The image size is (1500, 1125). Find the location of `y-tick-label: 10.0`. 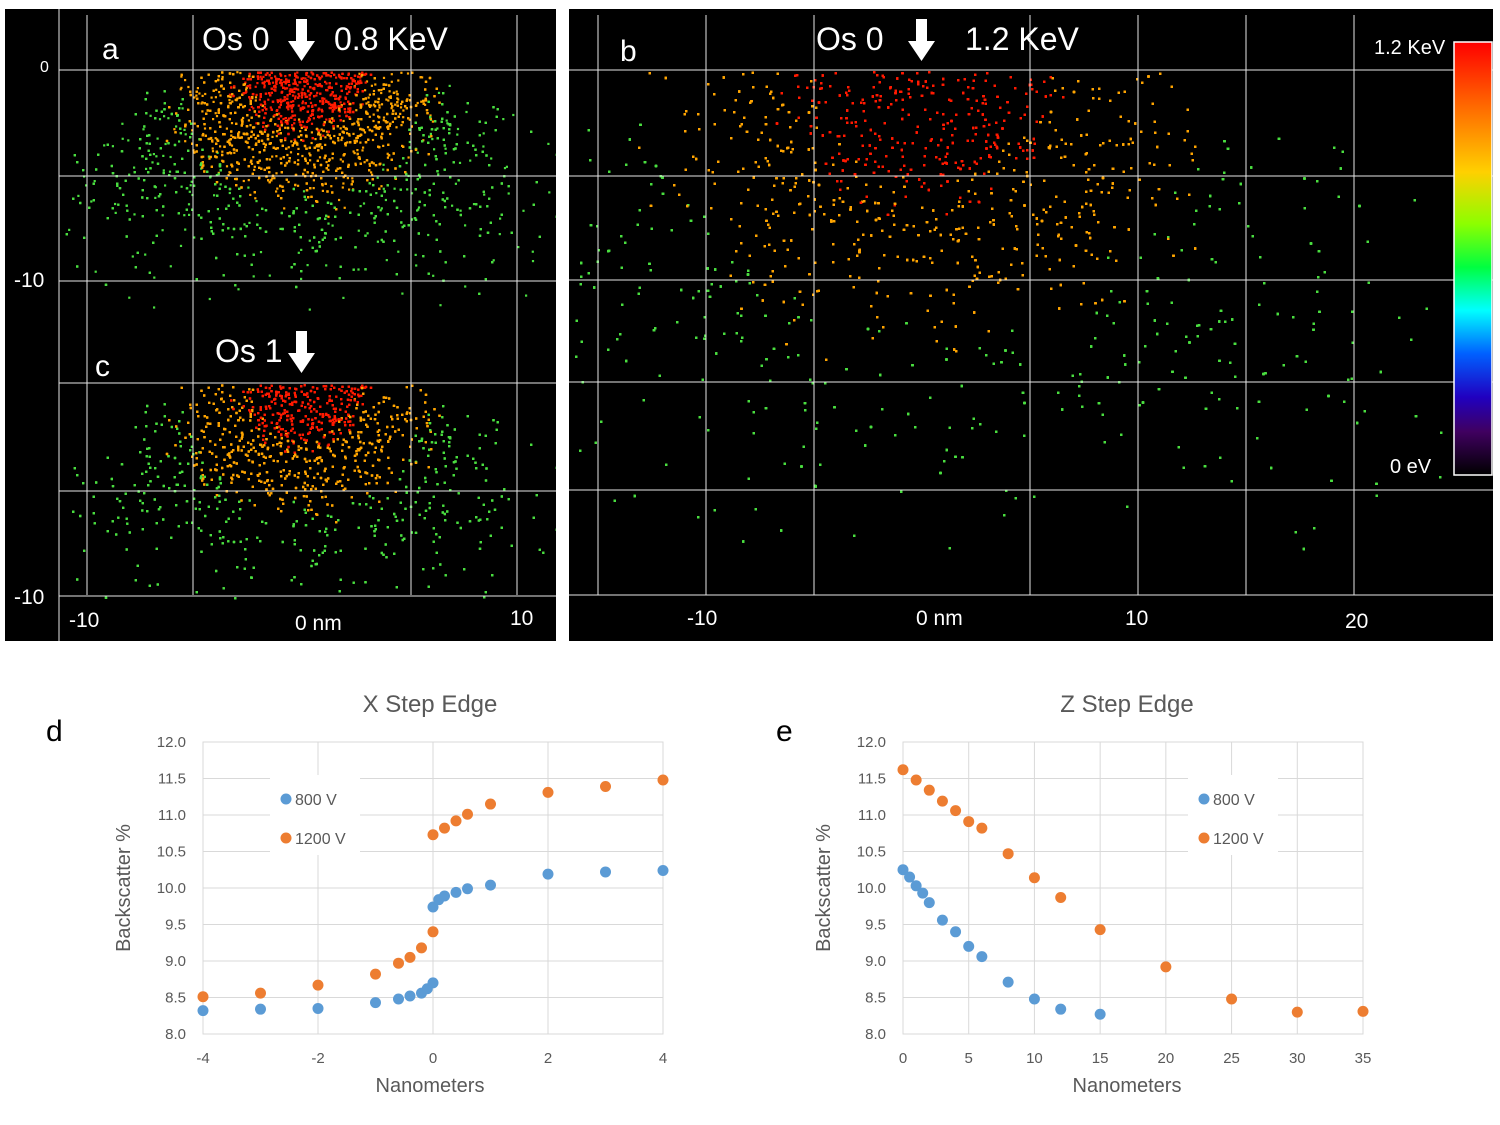

y-tick-label: 10.0 is located at coordinates (171, 888).